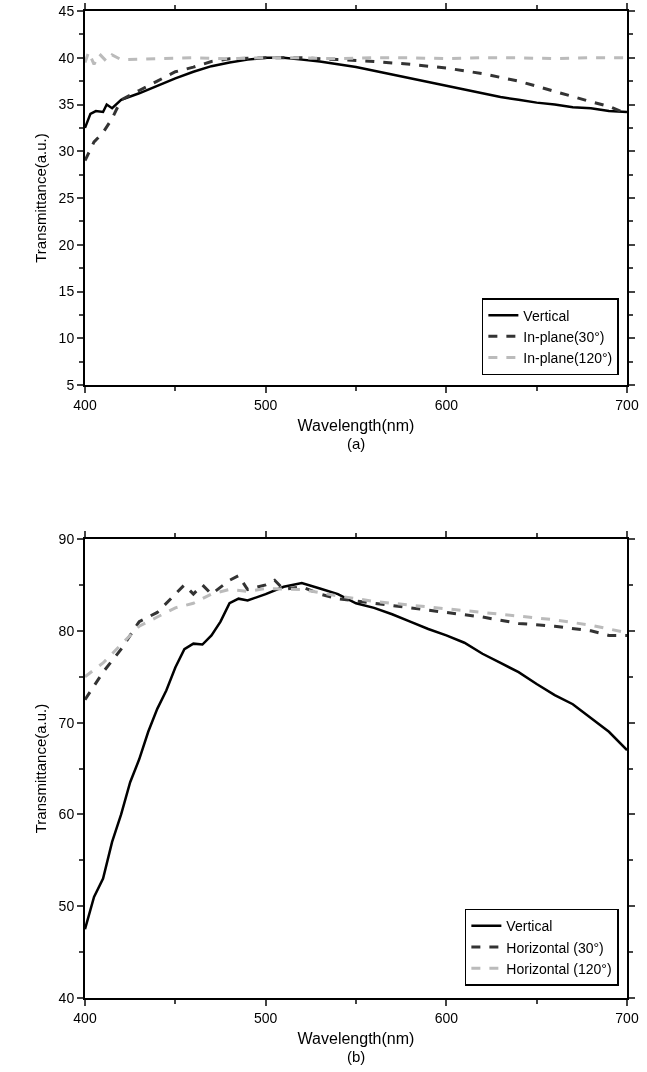 This screenshot has height=1072, width=647. Describe the element at coordinates (66, 151) in the screenshot. I see `y-tick-label: 30` at that location.